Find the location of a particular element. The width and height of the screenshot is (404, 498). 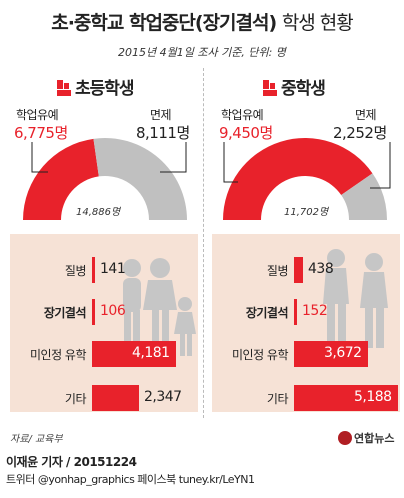

grade-value-middle: 9,450명 is located at coordinates (246, 133).